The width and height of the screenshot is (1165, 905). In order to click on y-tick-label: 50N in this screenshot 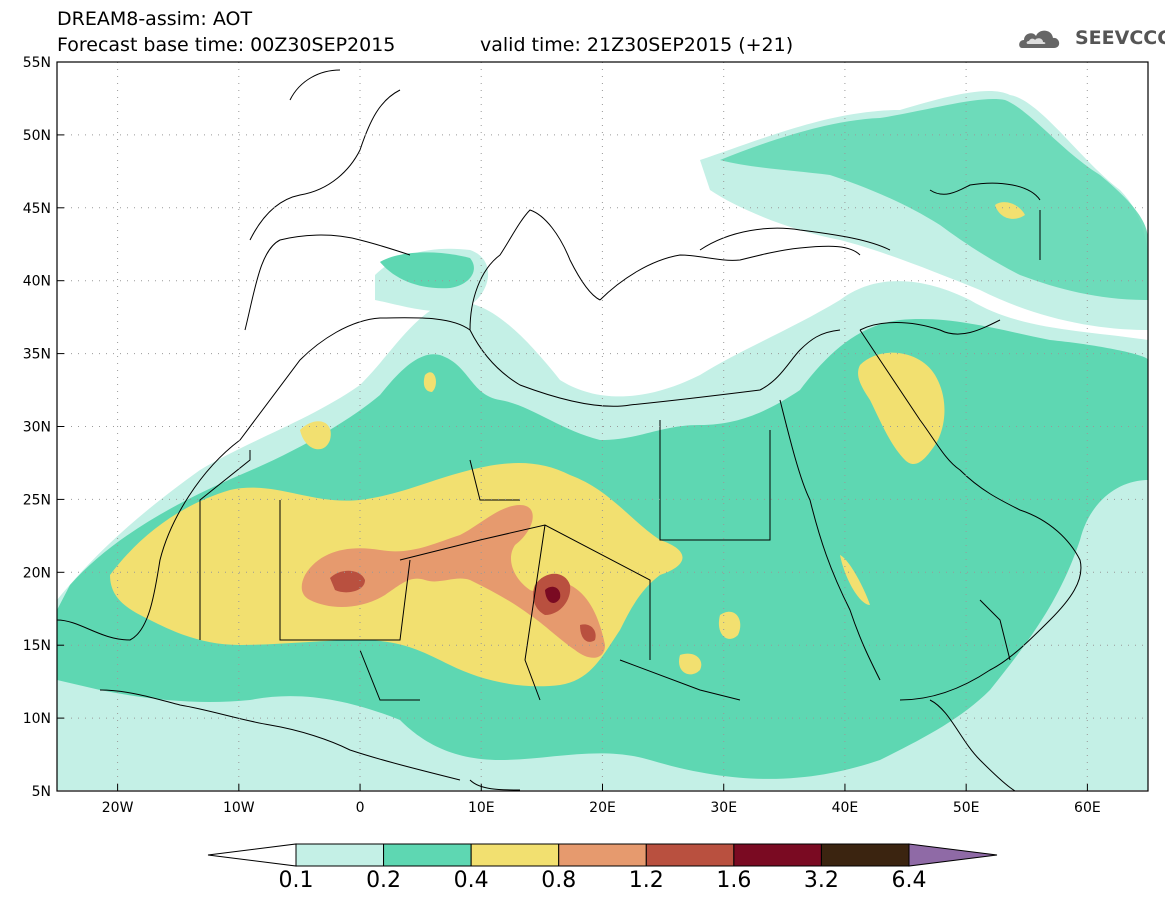, I will do `click(37, 136)`.